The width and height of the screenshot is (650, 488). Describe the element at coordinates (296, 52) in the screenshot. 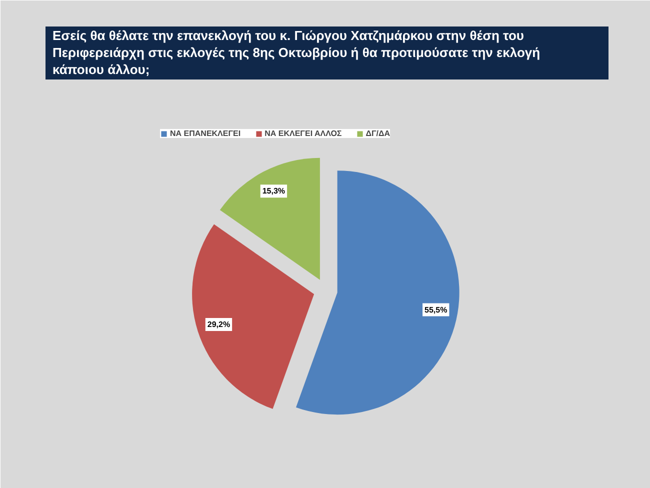

I see `chart-title: Εσείς θα θέλατε την επανεκλογή του κ. Γιώργου Χατζημάρκου στην θέση του Περιφερειάρχη στις εκλογές της 8ης Οκτωβρίου ή θα προτιμούσατε την εκλογή κάποιου άλλου;` at that location.